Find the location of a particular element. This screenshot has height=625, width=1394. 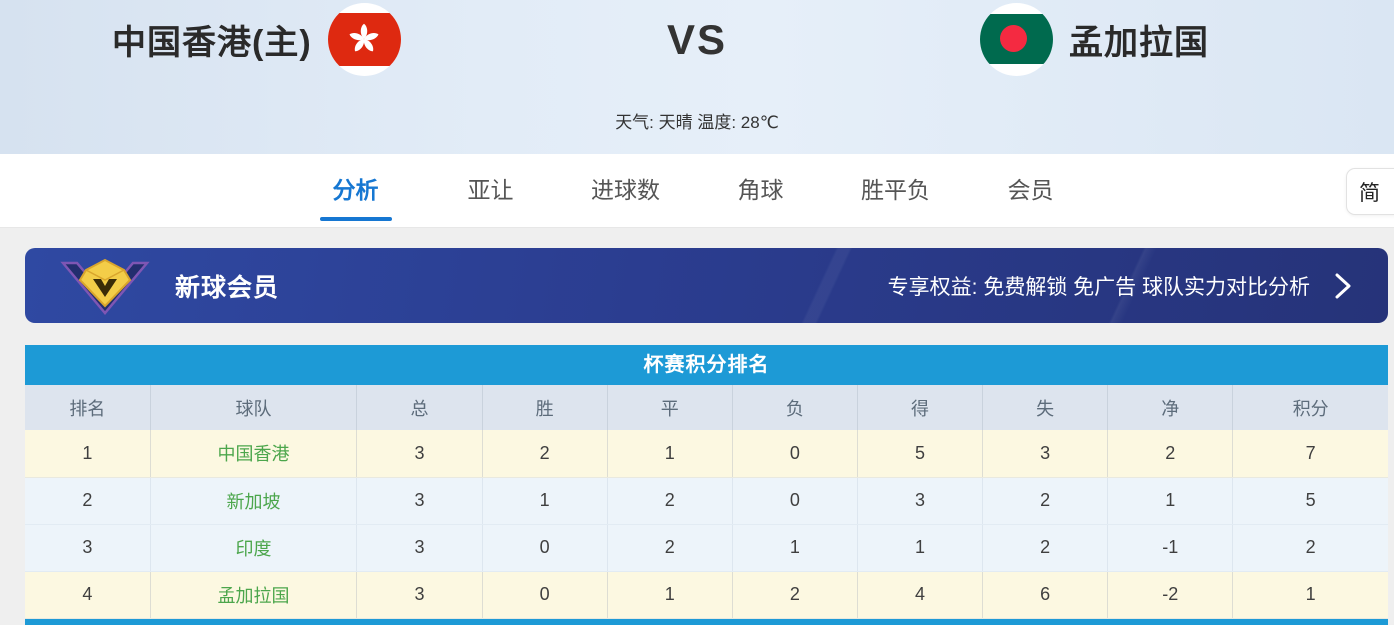

team-cell: 印度 is located at coordinates (254, 548).